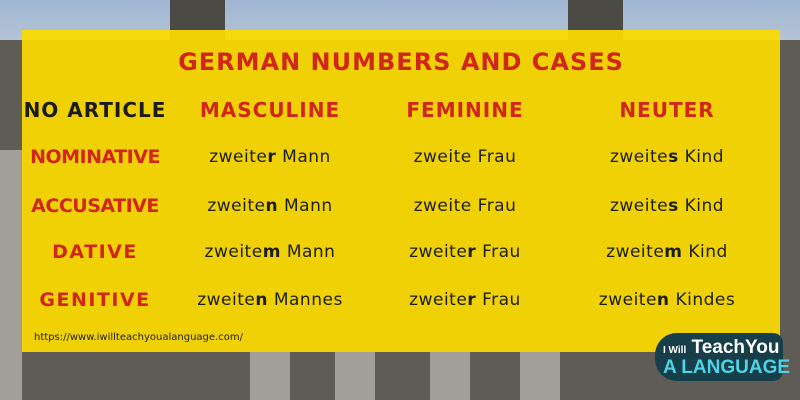 This screenshot has height=400, width=800. I want to click on noun: Mannes, so click(308, 300).